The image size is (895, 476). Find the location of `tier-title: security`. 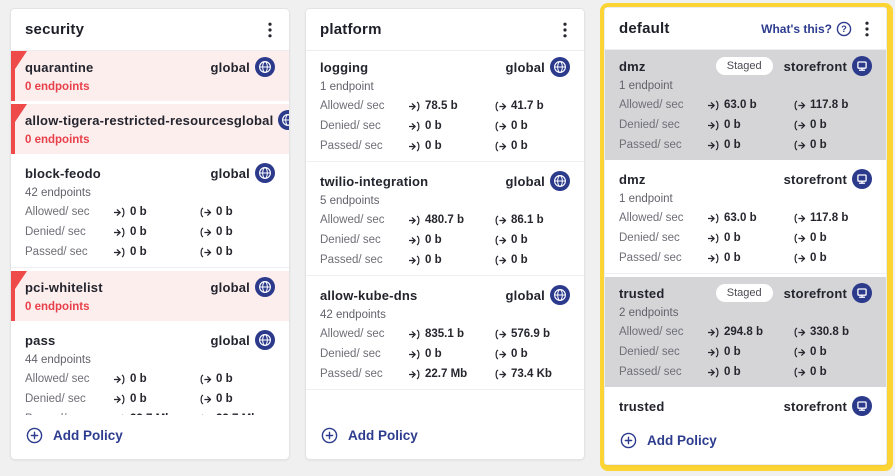

tier-title: security is located at coordinates (55, 29).